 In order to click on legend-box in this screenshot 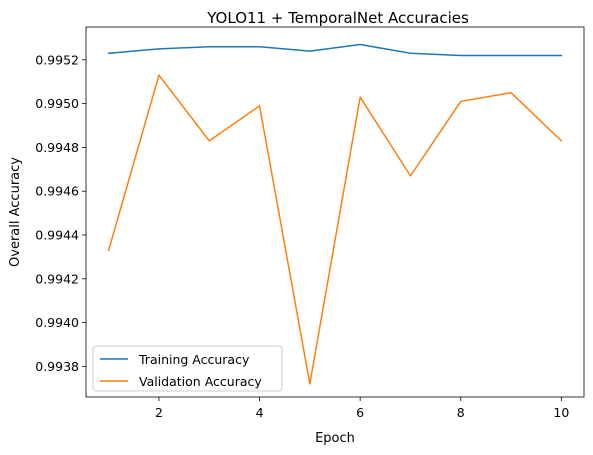, I will do `click(187, 368)`.